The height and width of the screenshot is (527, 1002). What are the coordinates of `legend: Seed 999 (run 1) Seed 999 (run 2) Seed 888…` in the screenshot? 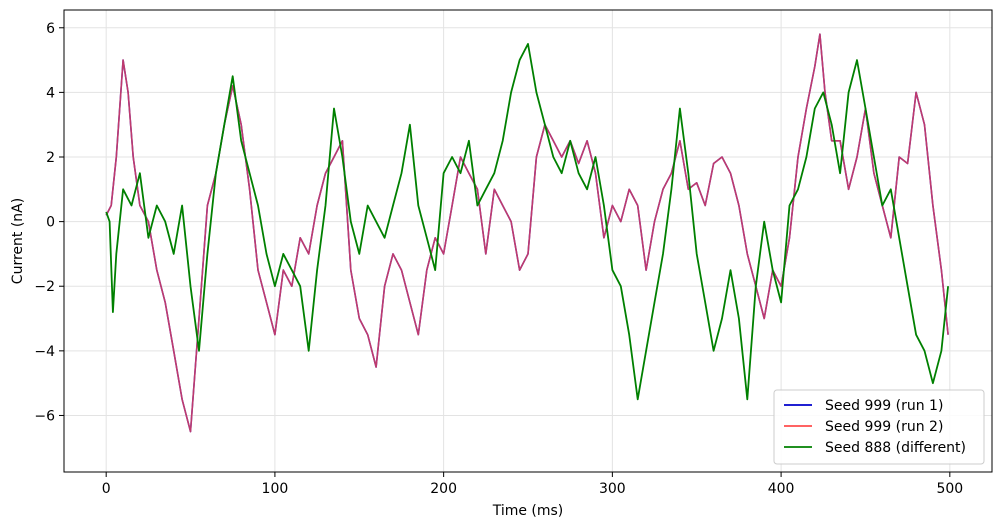 It's located at (879, 427).